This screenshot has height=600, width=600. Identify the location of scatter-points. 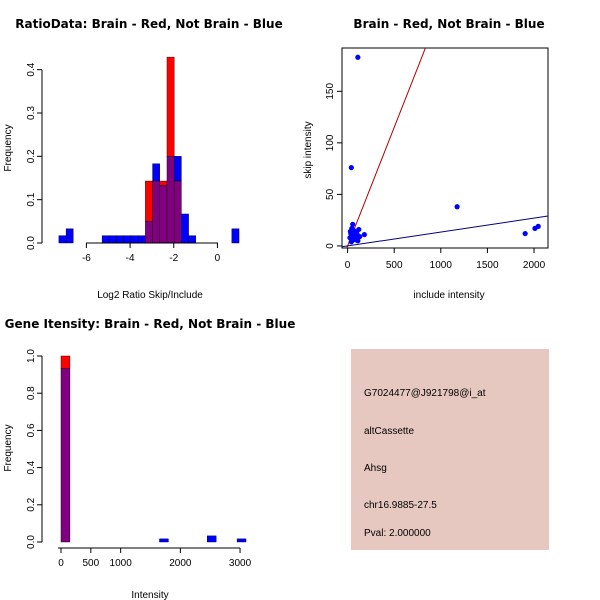
(444, 149).